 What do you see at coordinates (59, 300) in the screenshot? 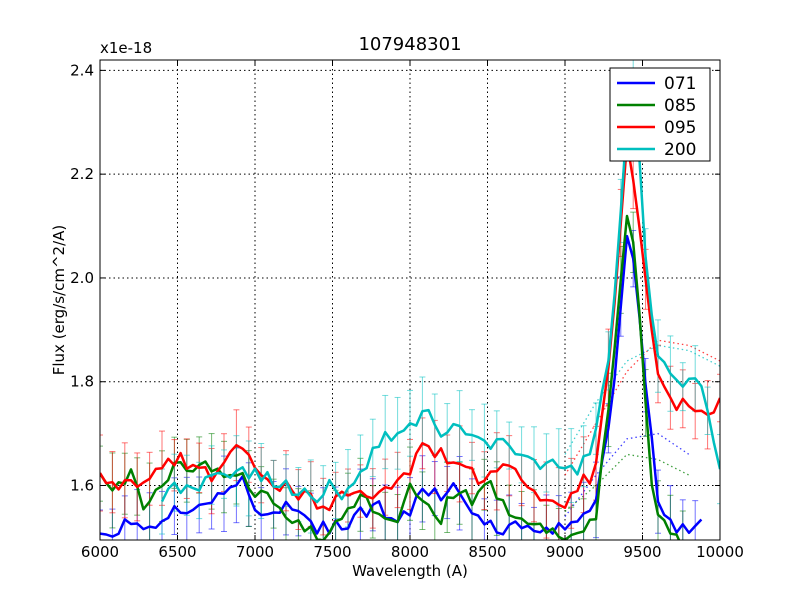
I see `y-axis-label: Flux (erg/s/cm^2/A)` at bounding box center [59, 300].